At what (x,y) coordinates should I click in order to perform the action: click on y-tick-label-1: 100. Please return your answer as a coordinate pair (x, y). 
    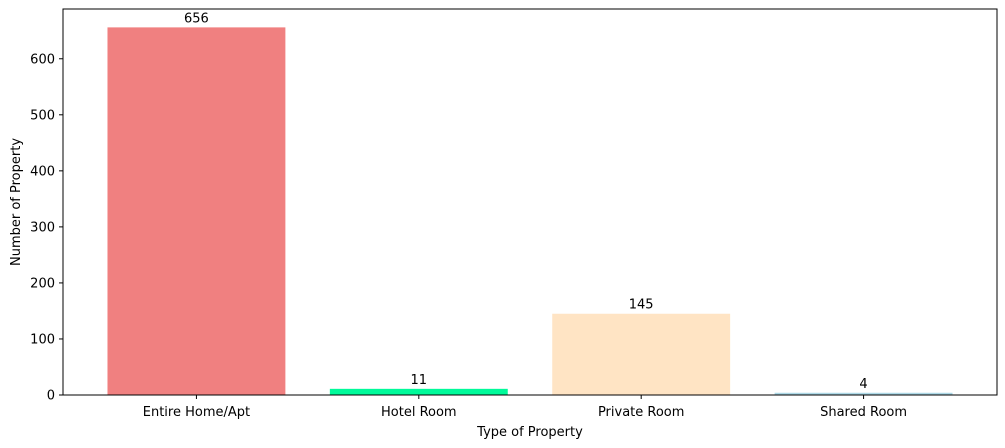
    Looking at the image, I should click on (42, 339).